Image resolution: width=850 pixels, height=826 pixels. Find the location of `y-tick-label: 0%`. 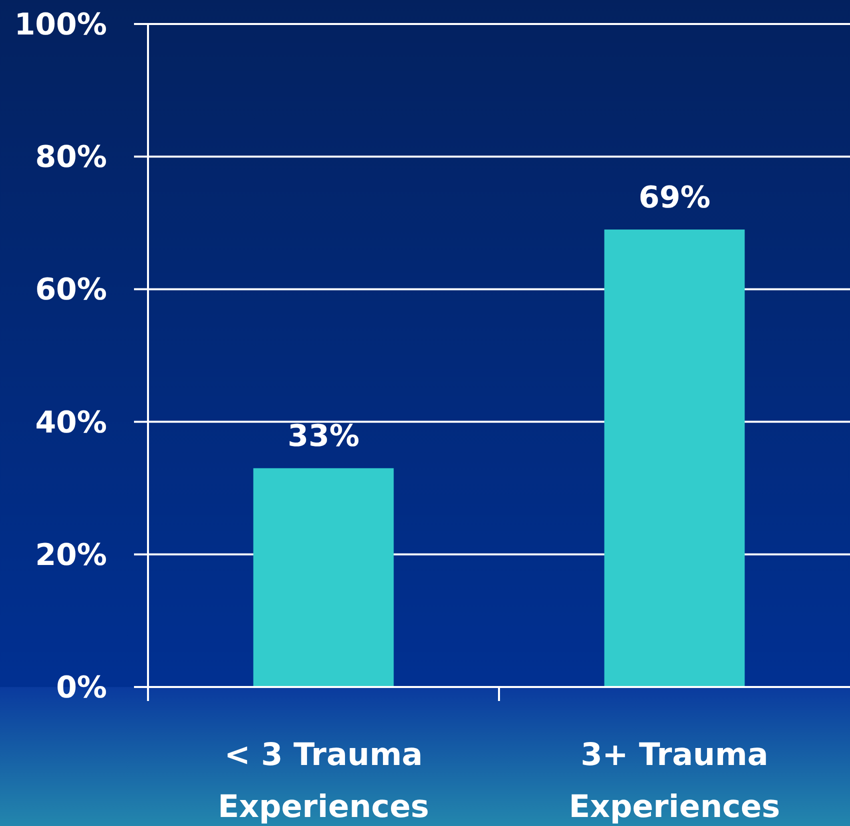

y-tick-label: 0% is located at coordinates (81, 688).